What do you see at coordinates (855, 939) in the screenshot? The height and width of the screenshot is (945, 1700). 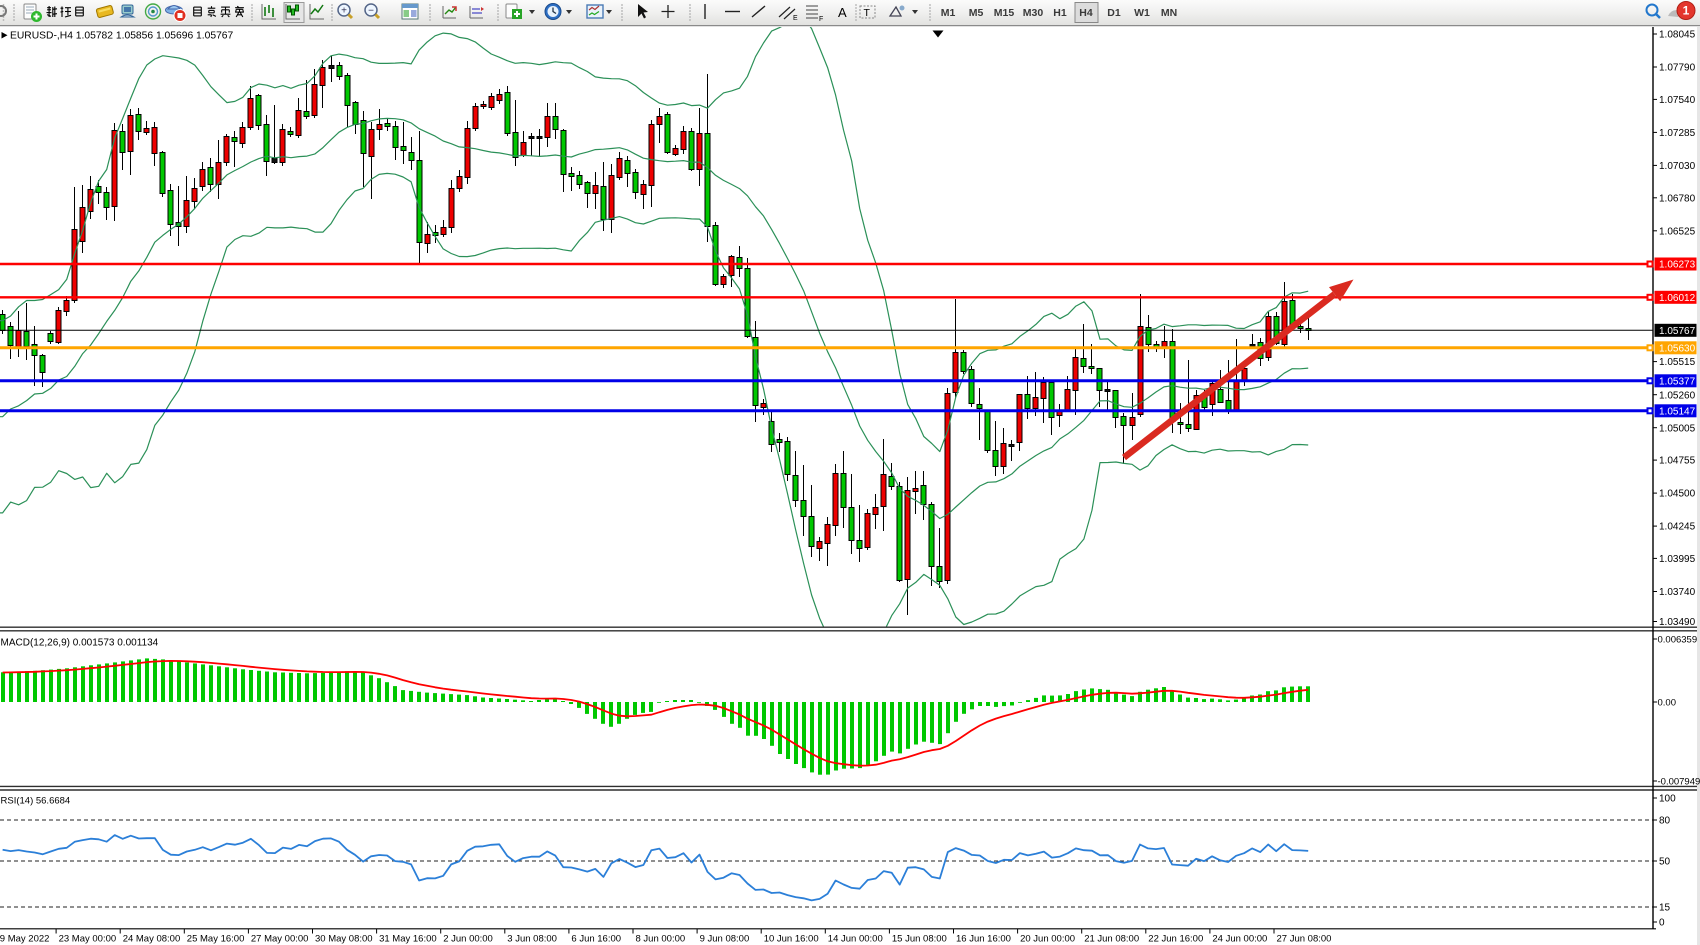 I see `svg-text: 14 Jun 00:00` at bounding box center [855, 939].